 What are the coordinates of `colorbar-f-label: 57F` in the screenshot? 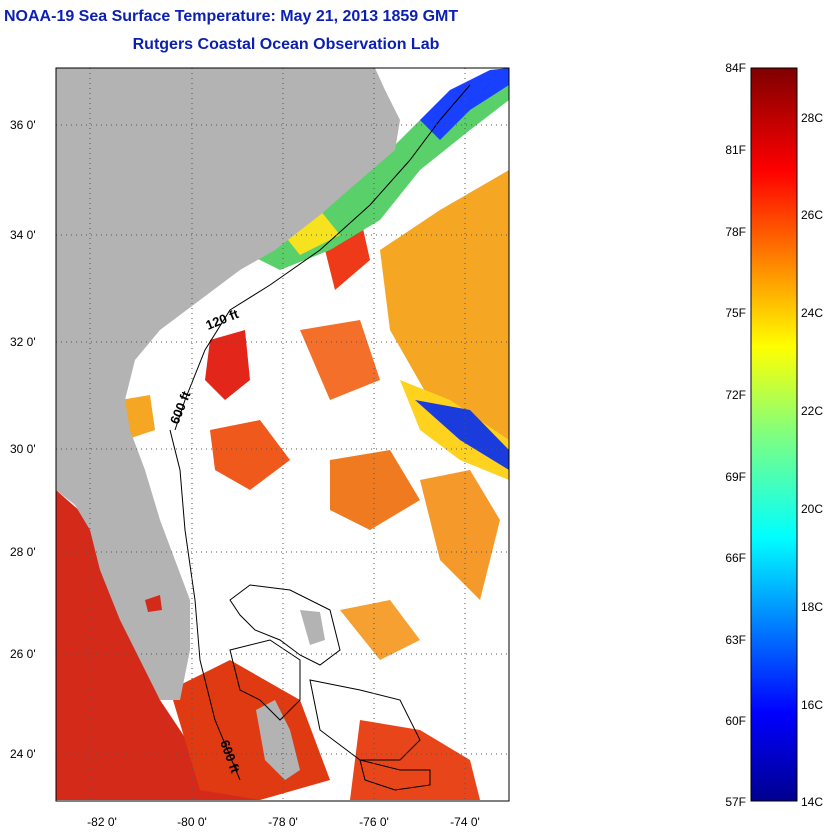 It's located at (735, 802).